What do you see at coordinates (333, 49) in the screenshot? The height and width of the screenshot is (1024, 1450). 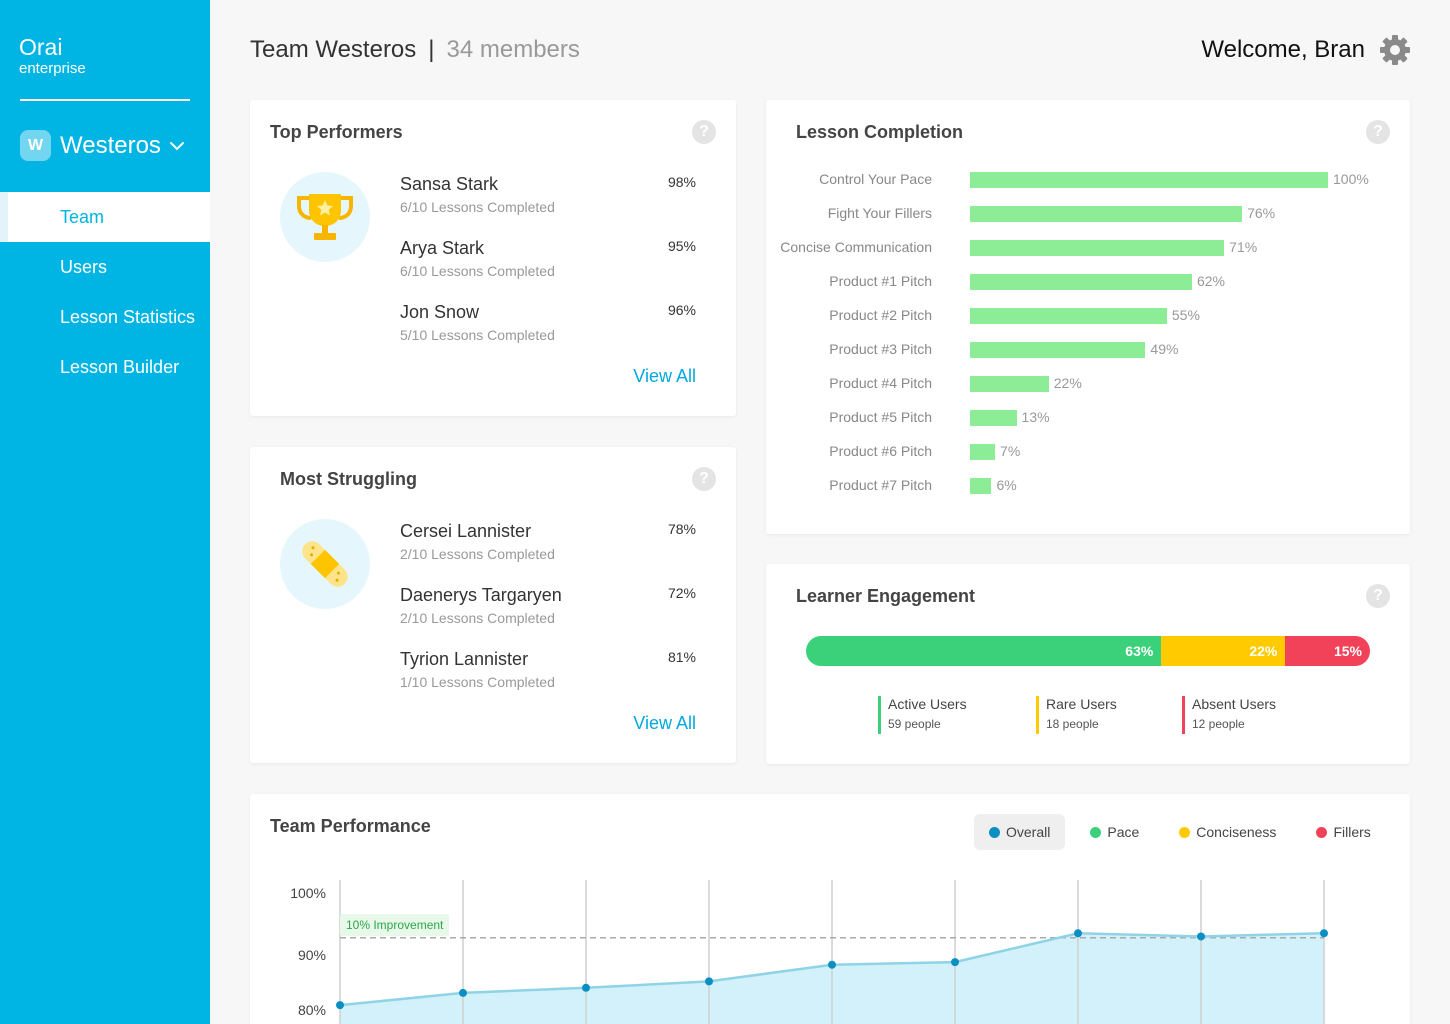 I see `team-name: Team Westeros` at bounding box center [333, 49].